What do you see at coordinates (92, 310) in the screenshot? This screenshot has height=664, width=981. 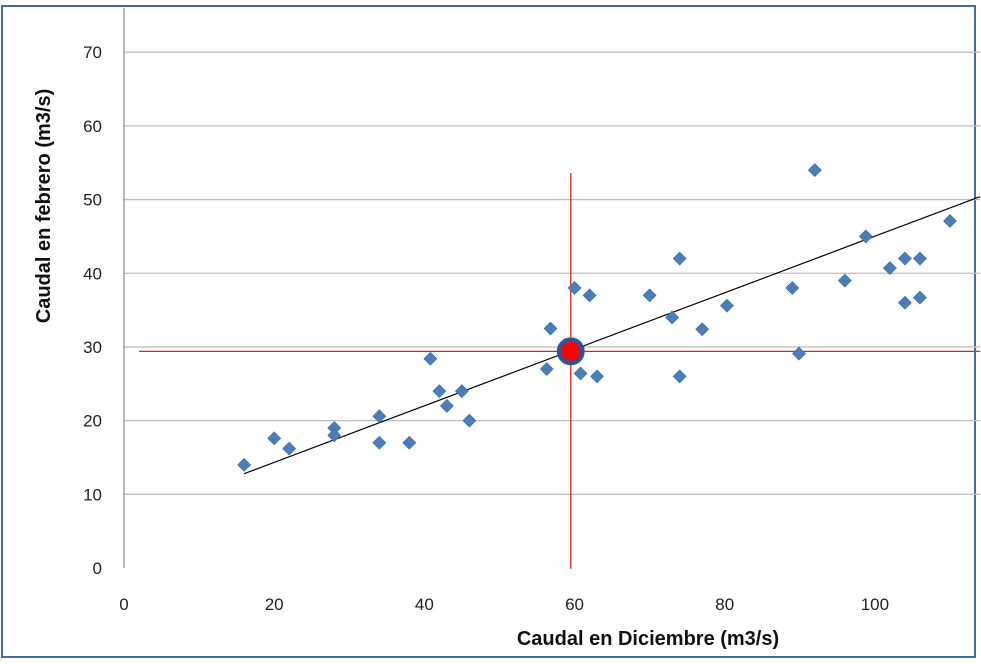 I see `y-tick-labels: 0 10 20 30 40 50 60 70` at bounding box center [92, 310].